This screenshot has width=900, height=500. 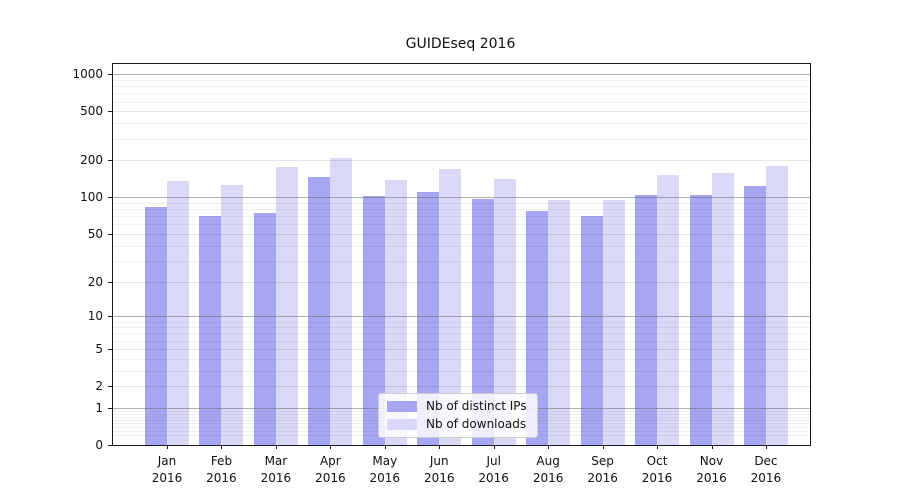 What do you see at coordinates (722, 309) in the screenshot?
I see `bar-downloads-nov` at bounding box center [722, 309].